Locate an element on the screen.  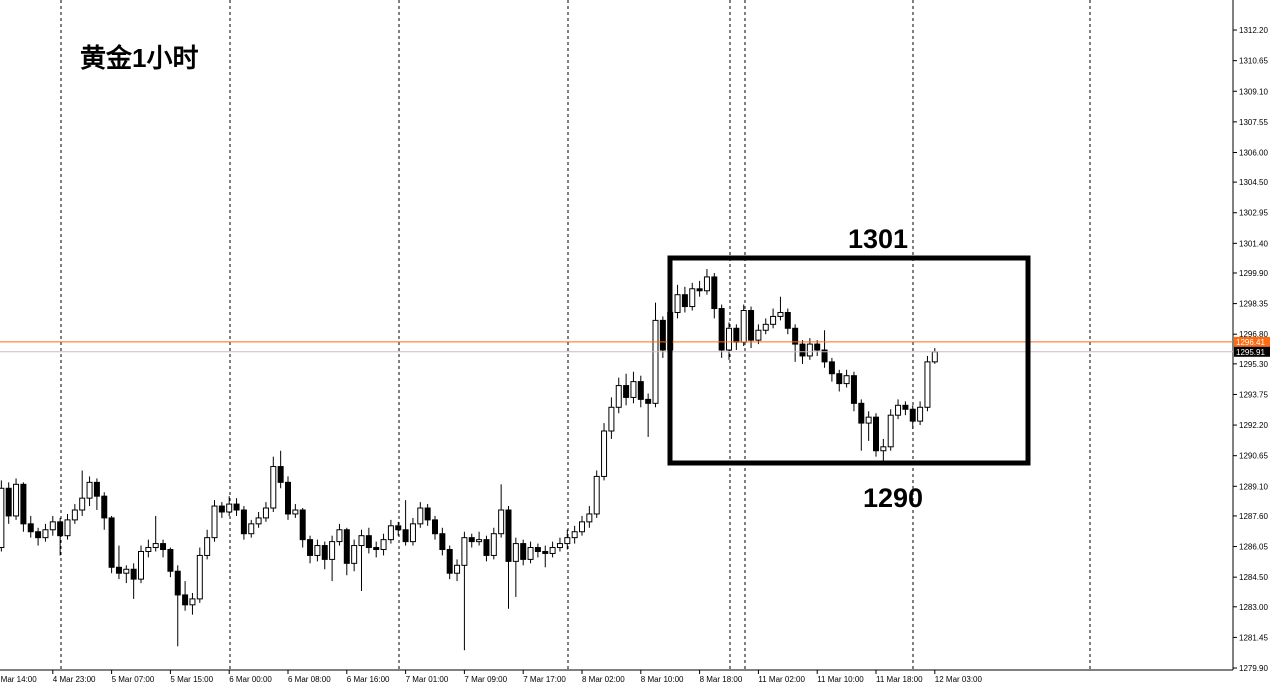
annotation: 1290 is located at coordinates (893, 498).